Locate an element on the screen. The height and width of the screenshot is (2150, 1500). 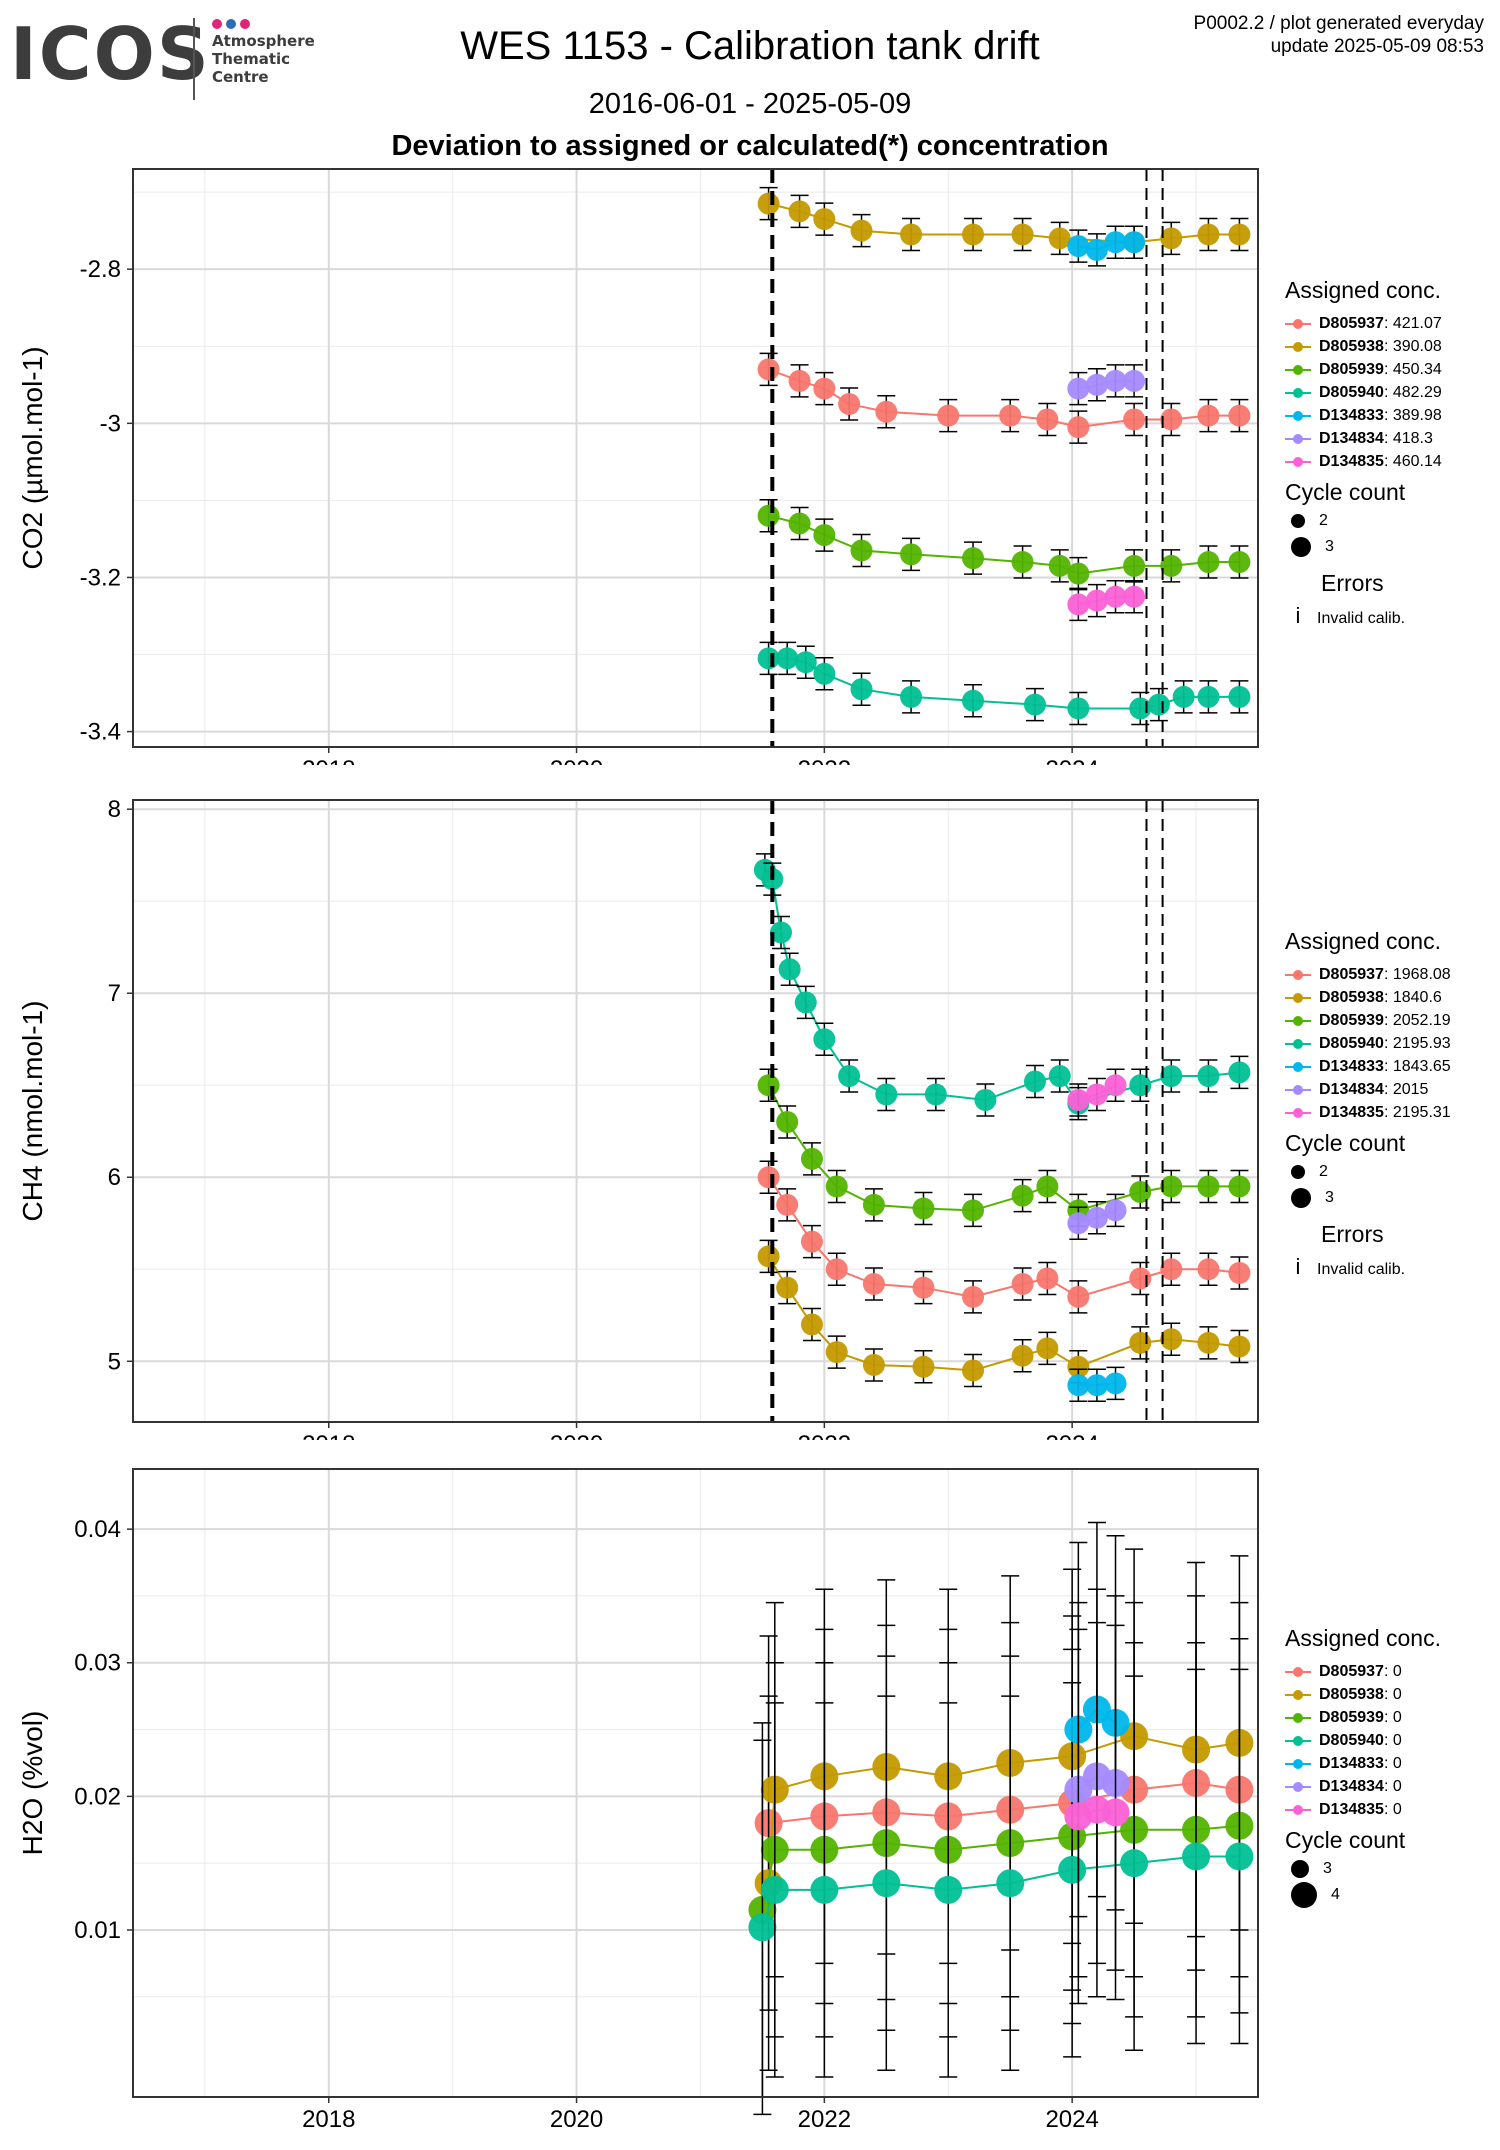
cycle-count-entry: 2 is located at coordinates (1363, 521).